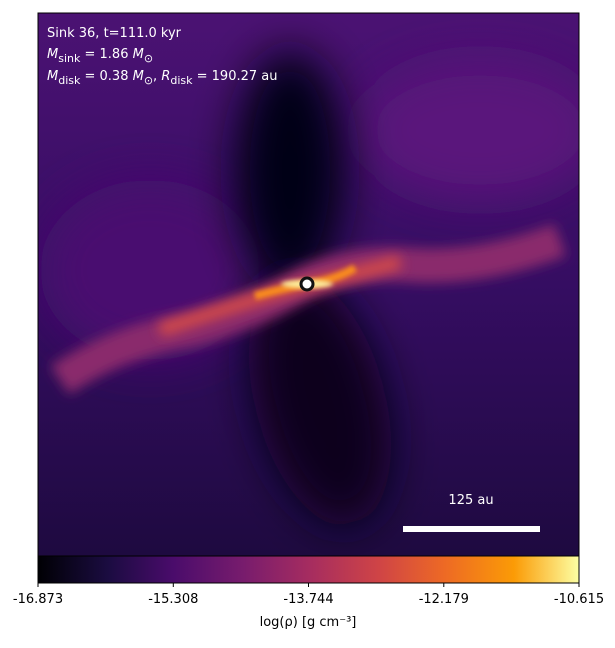  Describe the element at coordinates (157, 76) in the screenshot. I see `annotation-part: ,` at that location.